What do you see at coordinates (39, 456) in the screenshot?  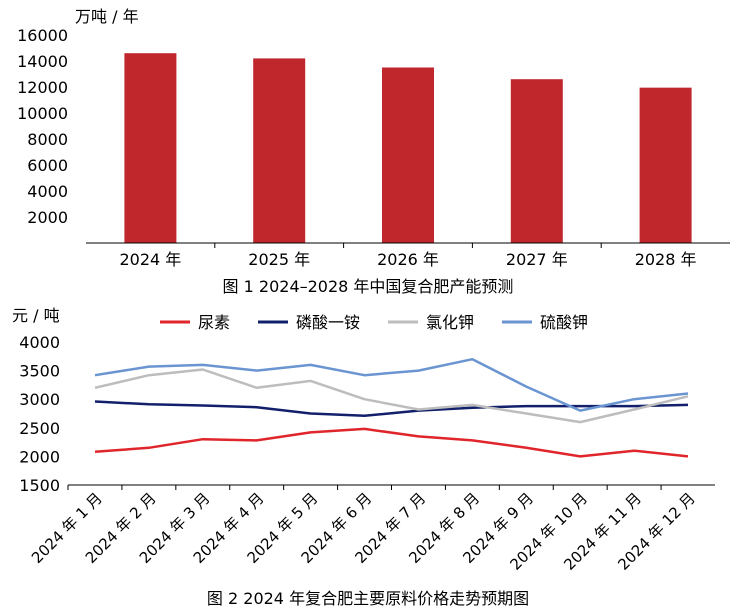 I see `line-y-tick-label: 2000` at bounding box center [39, 456].